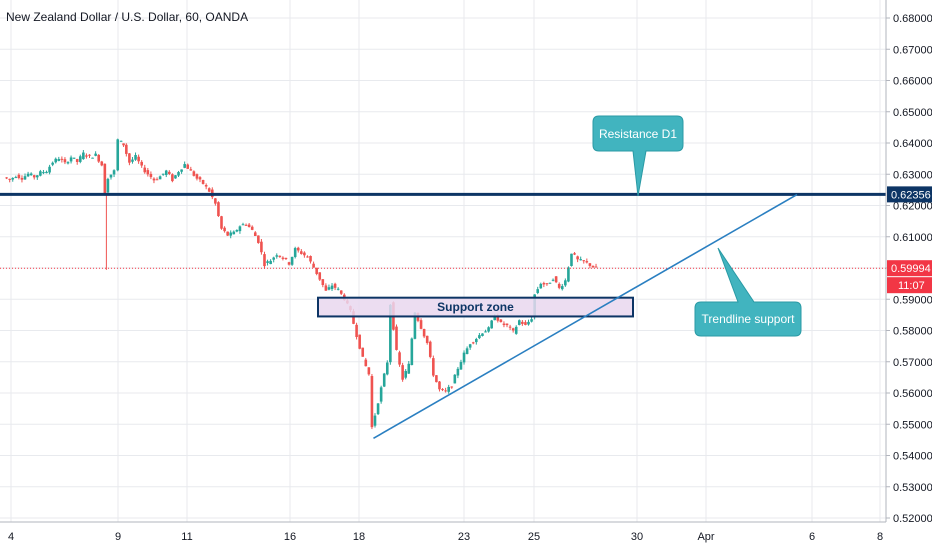  I want to click on countdown-label: 11:07, so click(911, 286).